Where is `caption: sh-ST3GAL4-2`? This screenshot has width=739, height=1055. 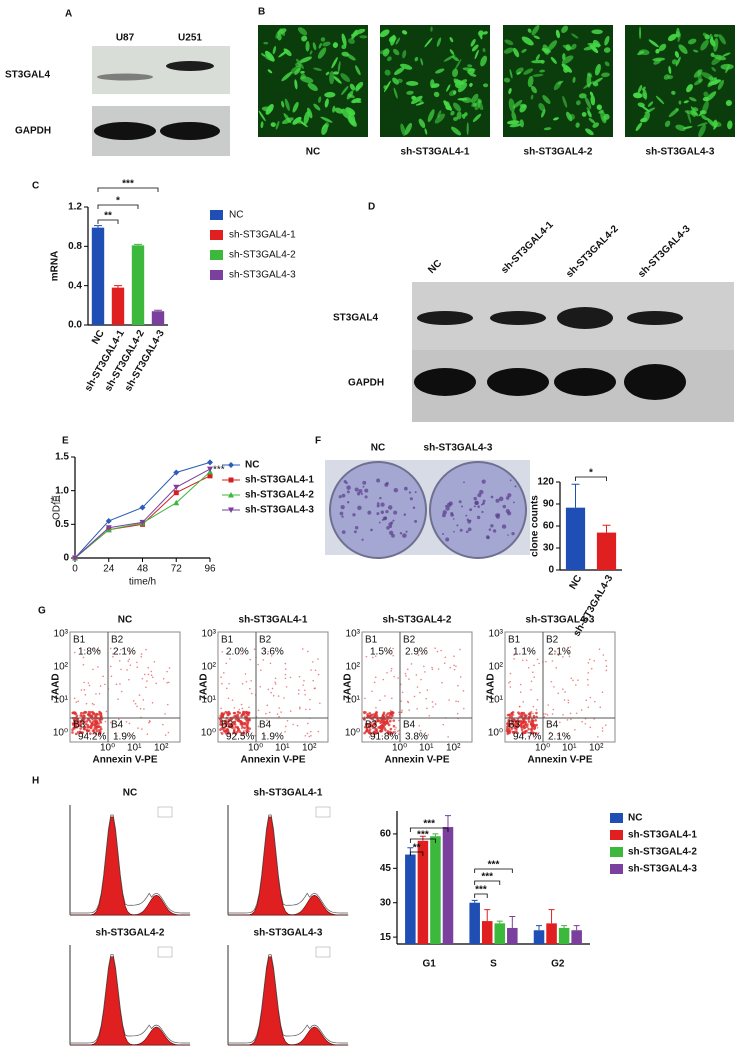 caption: sh-ST3GAL4-2 is located at coordinates (558, 152).